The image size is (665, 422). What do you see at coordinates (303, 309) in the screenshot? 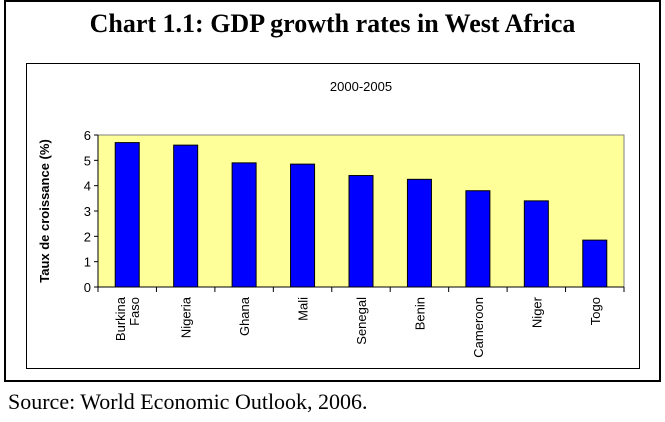
I see `x-tick-label: Mali` at bounding box center [303, 309].